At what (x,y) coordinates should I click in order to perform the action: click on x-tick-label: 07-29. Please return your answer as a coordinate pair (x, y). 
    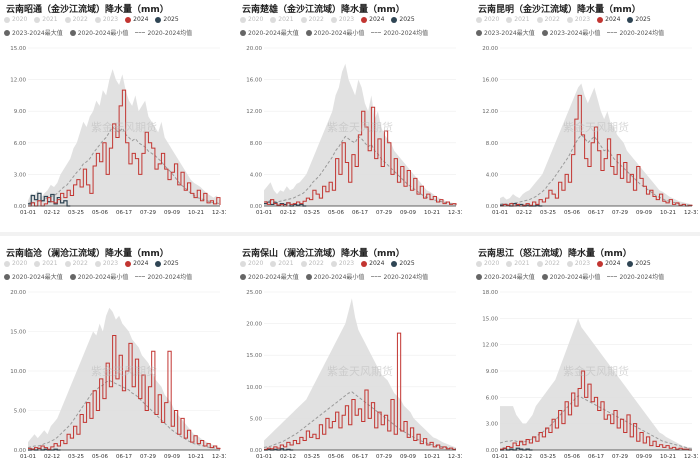
    Looking at the image, I should click on (148, 457).